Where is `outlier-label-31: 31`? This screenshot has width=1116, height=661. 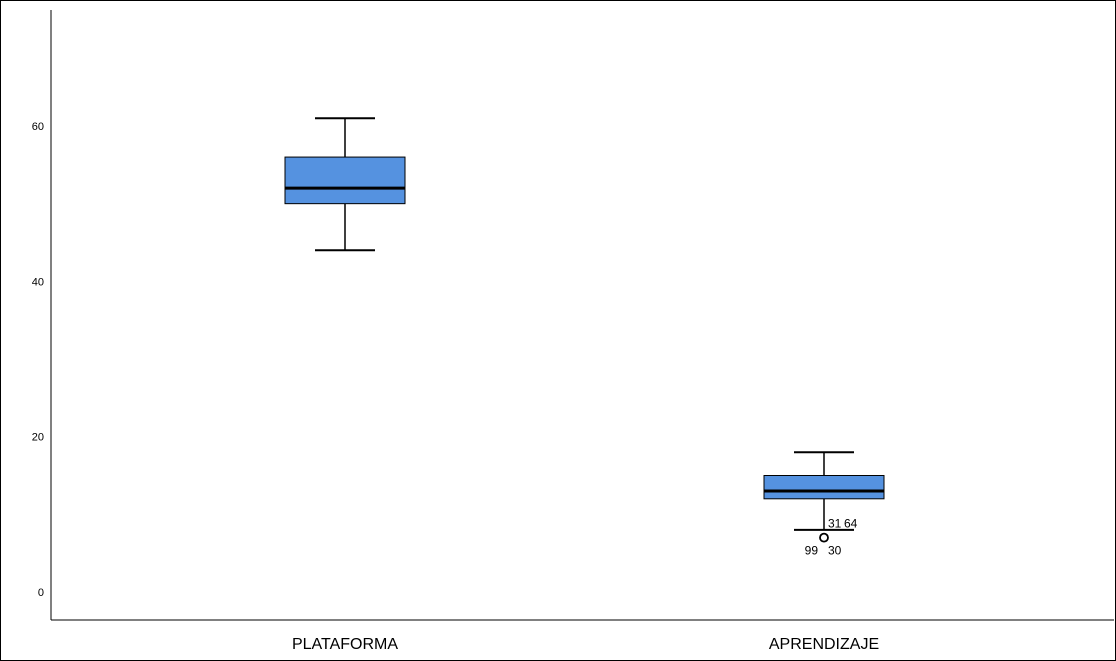 outlier-label-31: 31 is located at coordinates (835, 524).